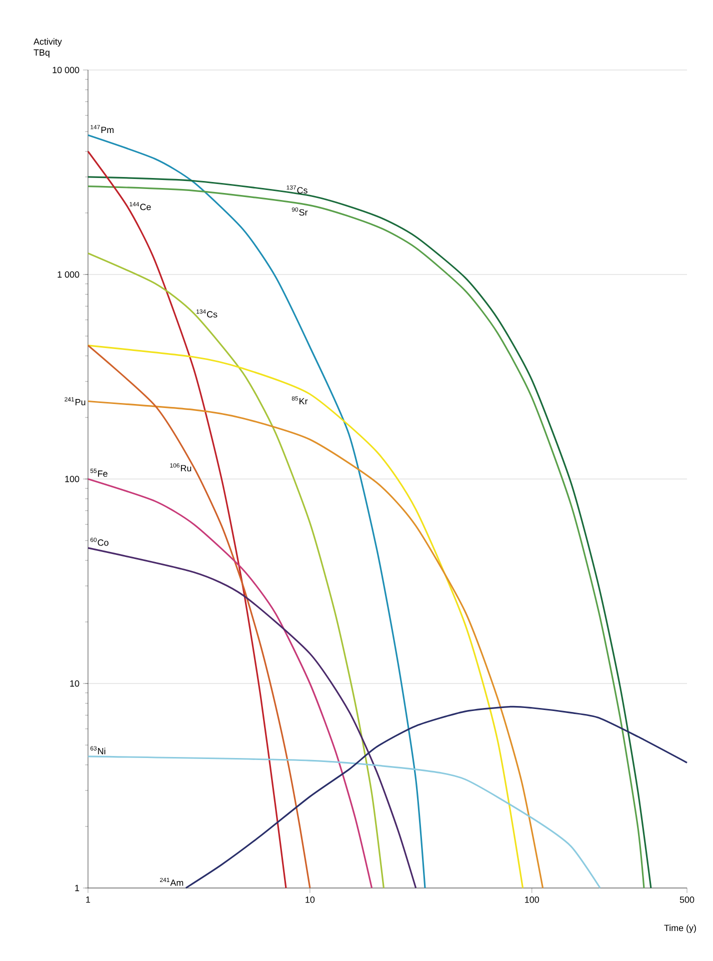 The image size is (713, 961). Describe the element at coordinates (300, 211) in the screenshot. I see `series-label: $^{90}$Sr` at that location.